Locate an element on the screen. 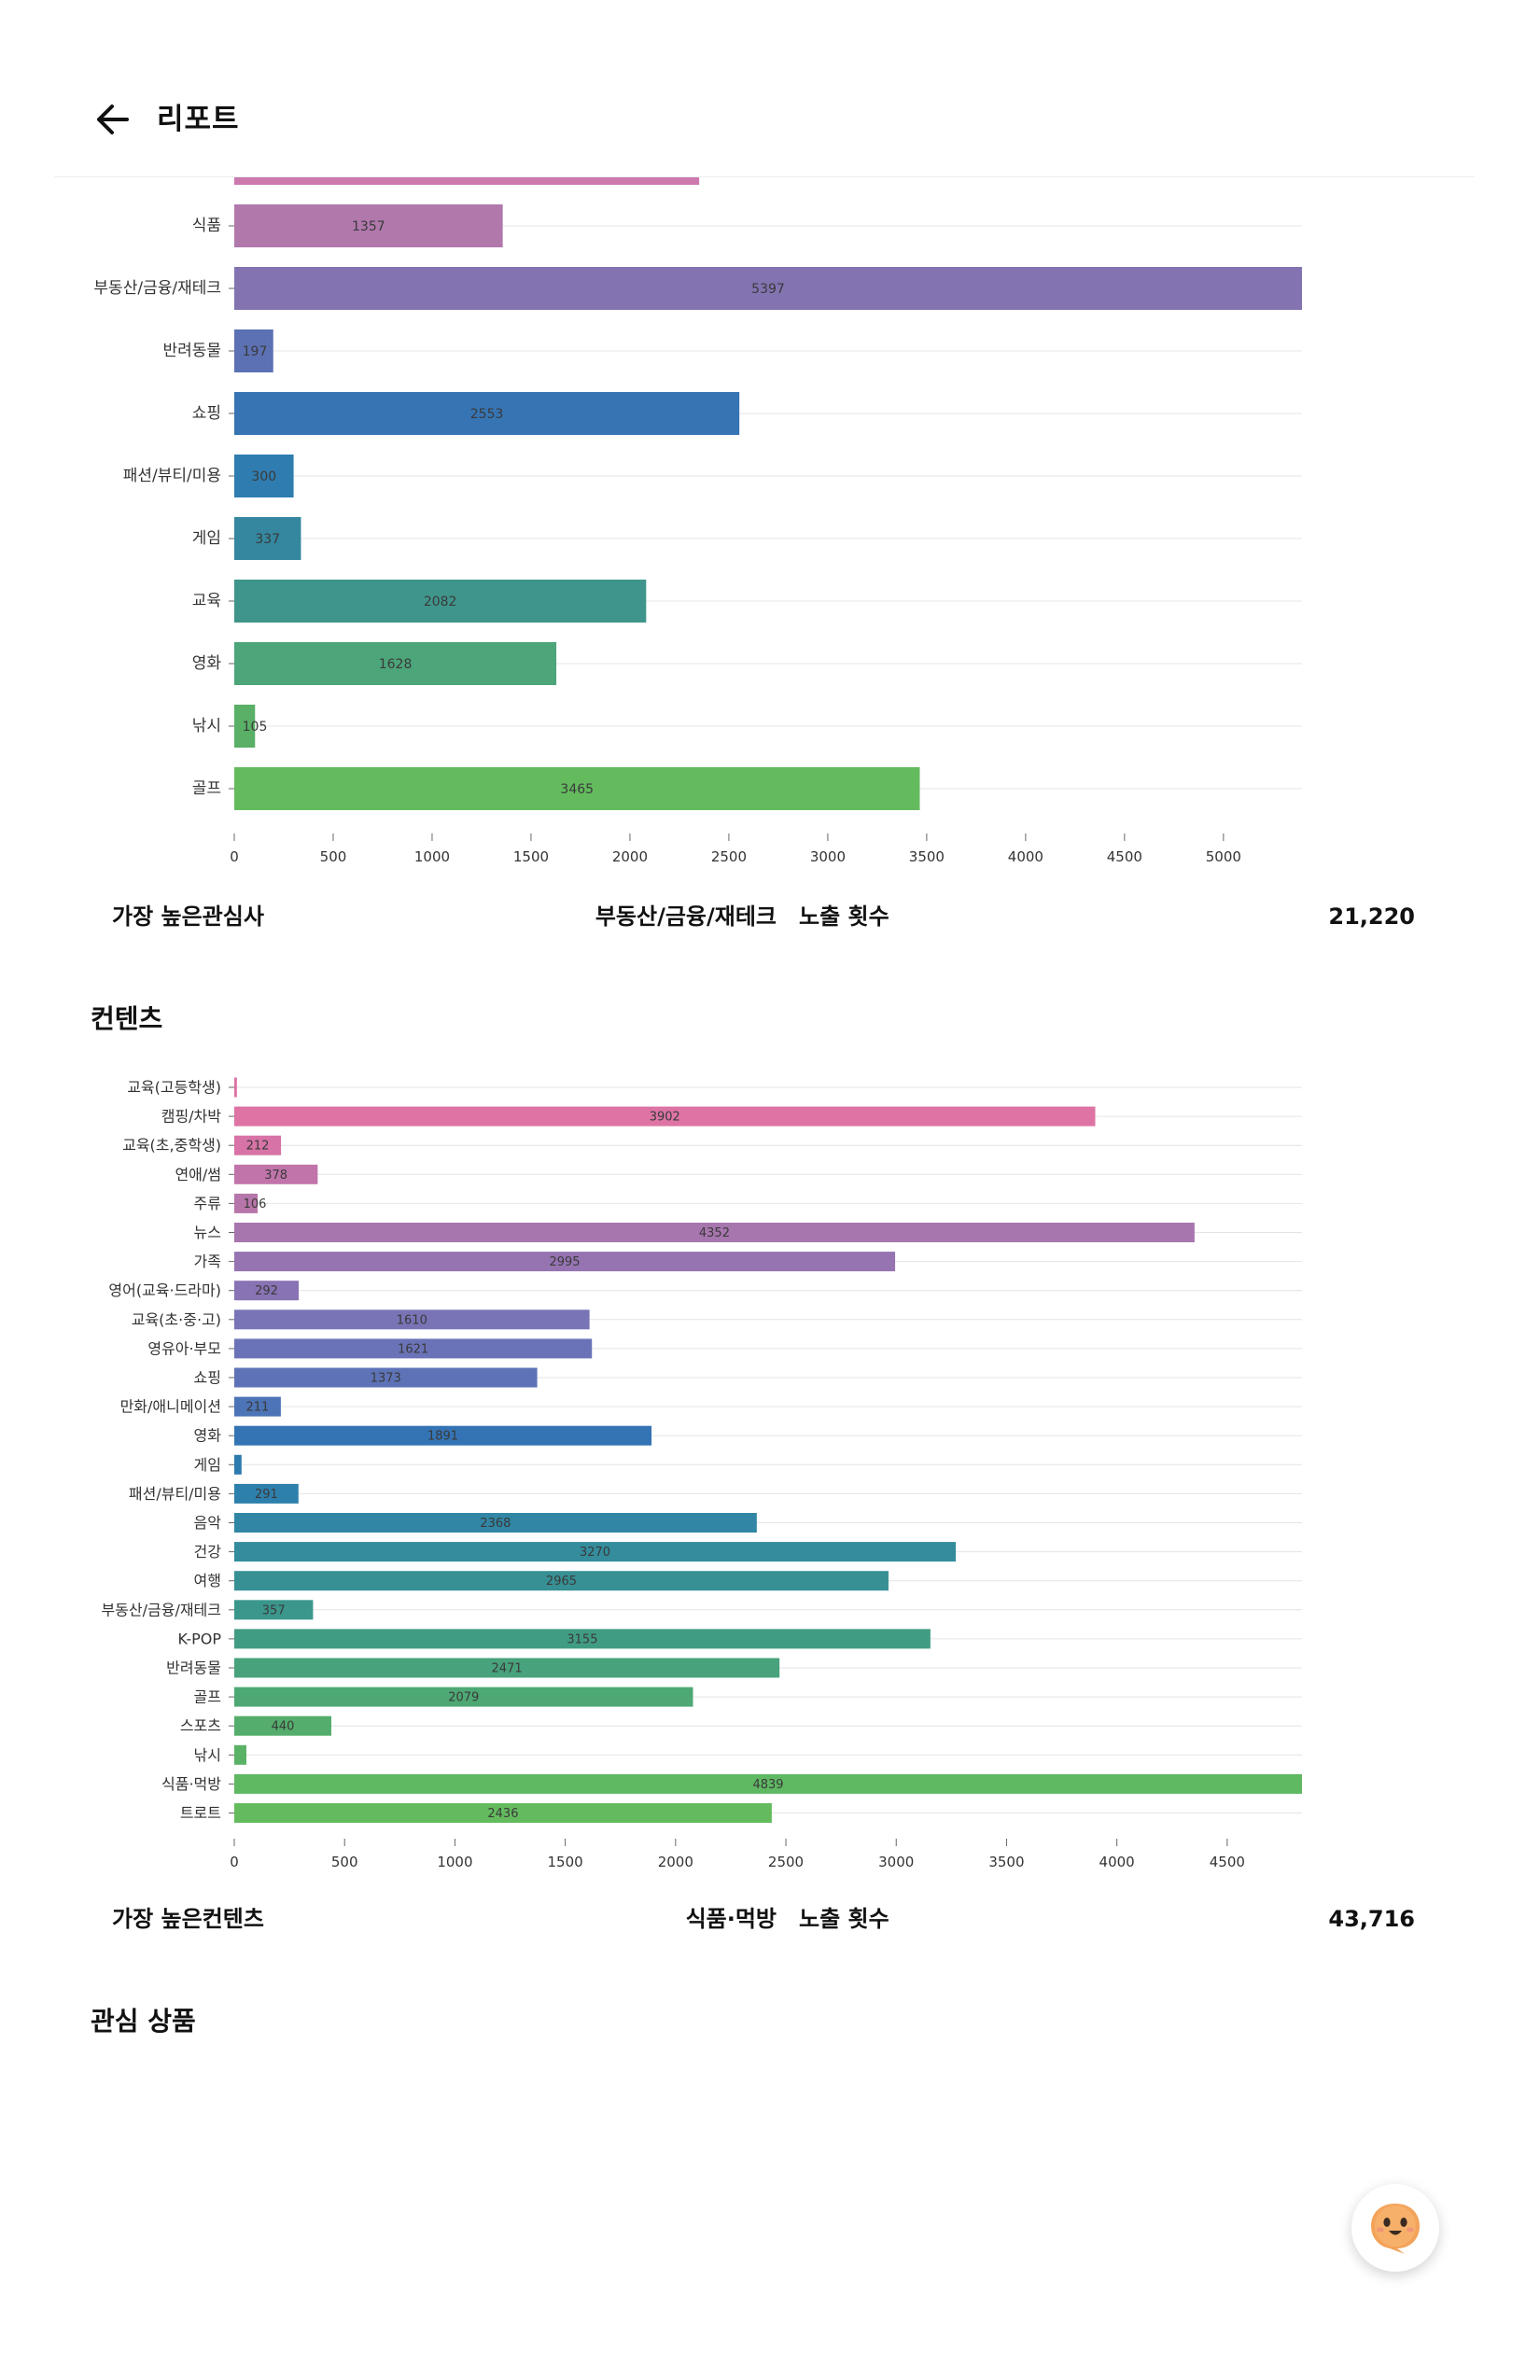  contents-summary-name: 식품·먹방 is located at coordinates (731, 1919).